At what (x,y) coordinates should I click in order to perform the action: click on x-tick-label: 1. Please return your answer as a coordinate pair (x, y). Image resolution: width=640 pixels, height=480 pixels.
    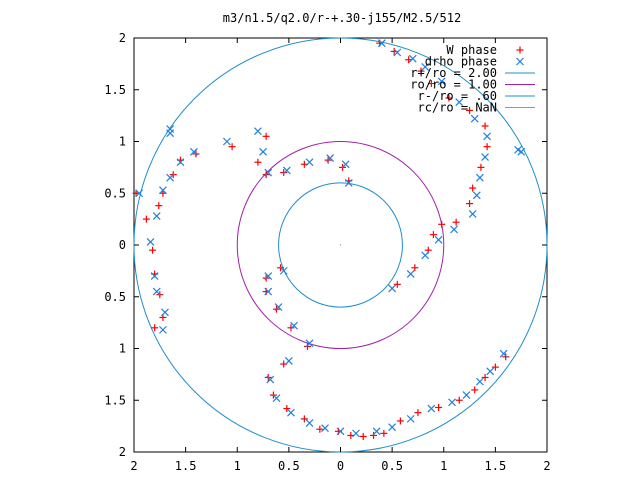
    Looking at the image, I should click on (237, 466).